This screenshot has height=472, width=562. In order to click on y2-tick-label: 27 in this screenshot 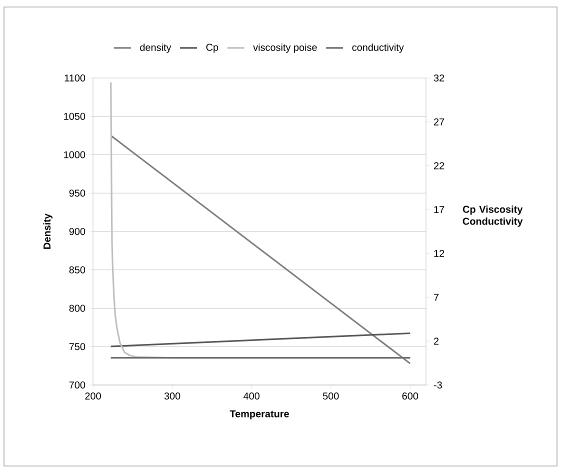, I will do `click(439, 122)`.